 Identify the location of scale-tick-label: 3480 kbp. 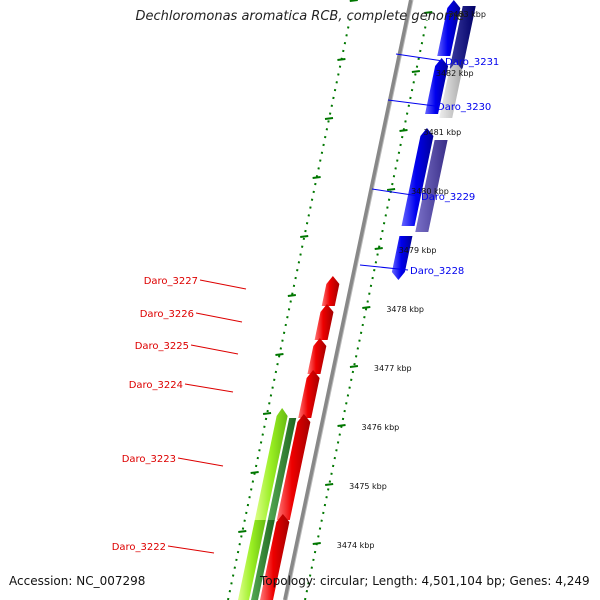
(430, 191).